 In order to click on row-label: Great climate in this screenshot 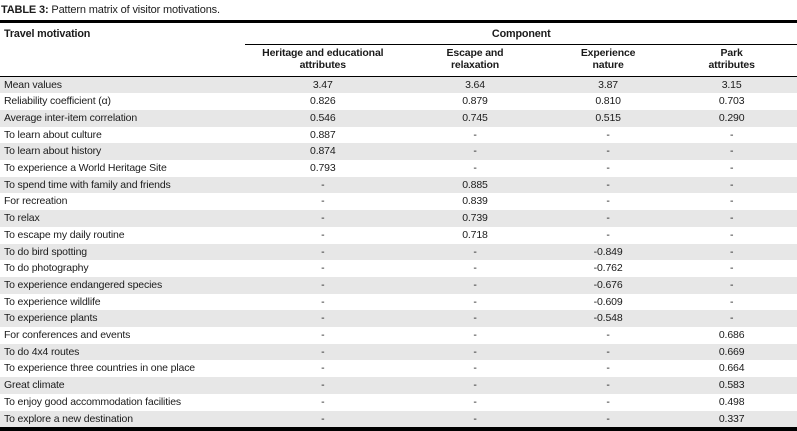, I will do `click(34, 385)`.